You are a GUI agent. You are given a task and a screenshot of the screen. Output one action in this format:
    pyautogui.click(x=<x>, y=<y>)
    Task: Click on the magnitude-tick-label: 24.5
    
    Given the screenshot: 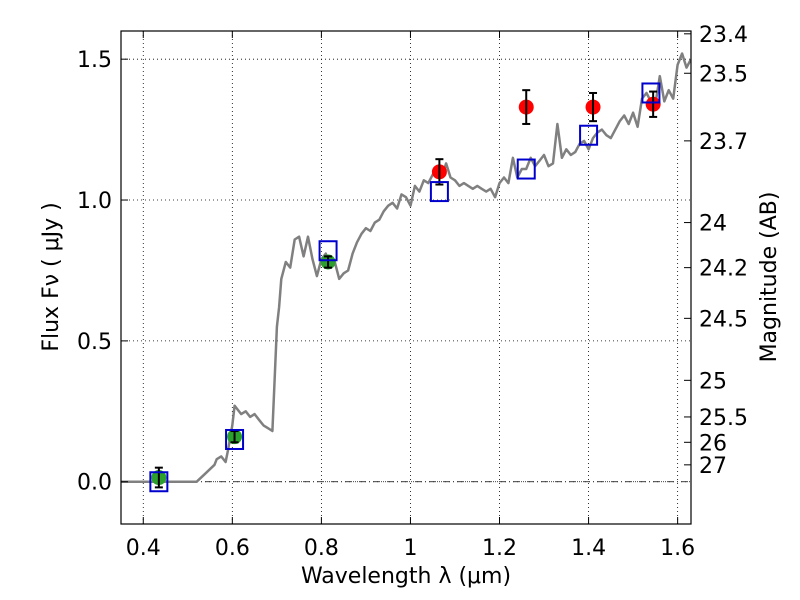 What is the action you would take?
    pyautogui.click(x=723, y=319)
    